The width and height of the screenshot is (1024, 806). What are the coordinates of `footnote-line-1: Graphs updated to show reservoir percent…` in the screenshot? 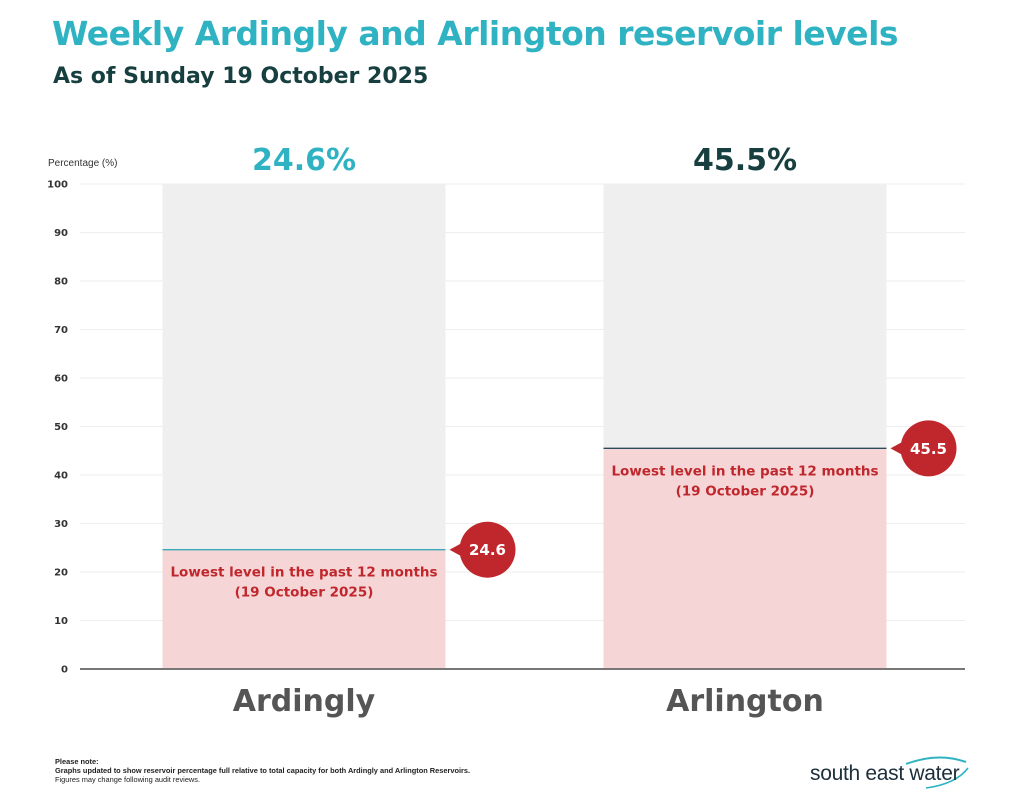 It's located at (263, 770).